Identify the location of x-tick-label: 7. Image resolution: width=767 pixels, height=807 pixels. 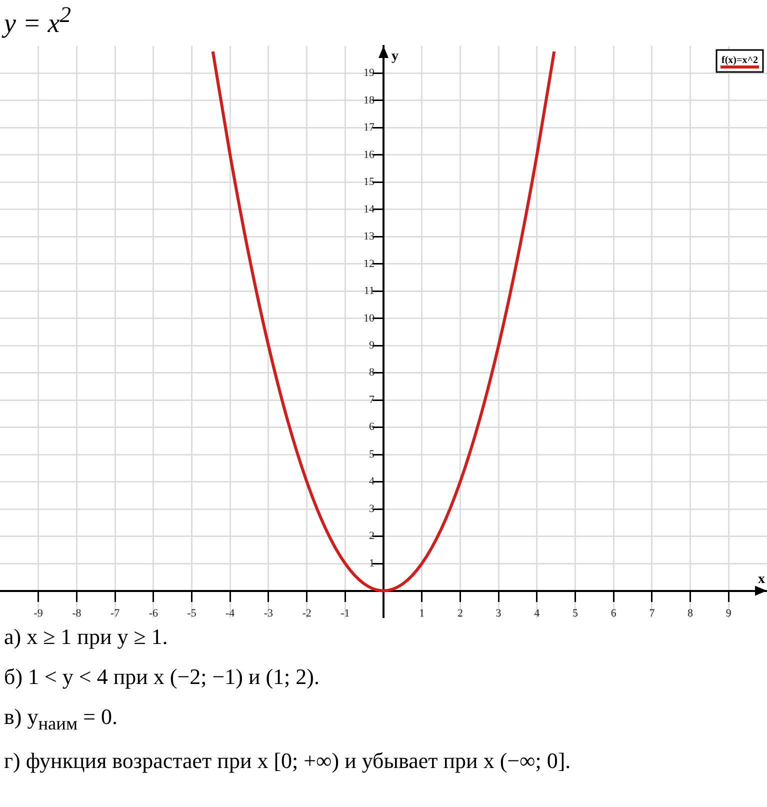
(652, 613).